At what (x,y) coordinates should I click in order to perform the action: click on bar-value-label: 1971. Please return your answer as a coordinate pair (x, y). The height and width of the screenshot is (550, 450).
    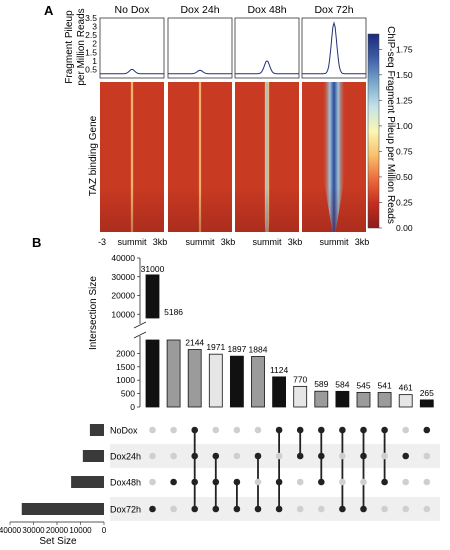
    Looking at the image, I should click on (215, 347).